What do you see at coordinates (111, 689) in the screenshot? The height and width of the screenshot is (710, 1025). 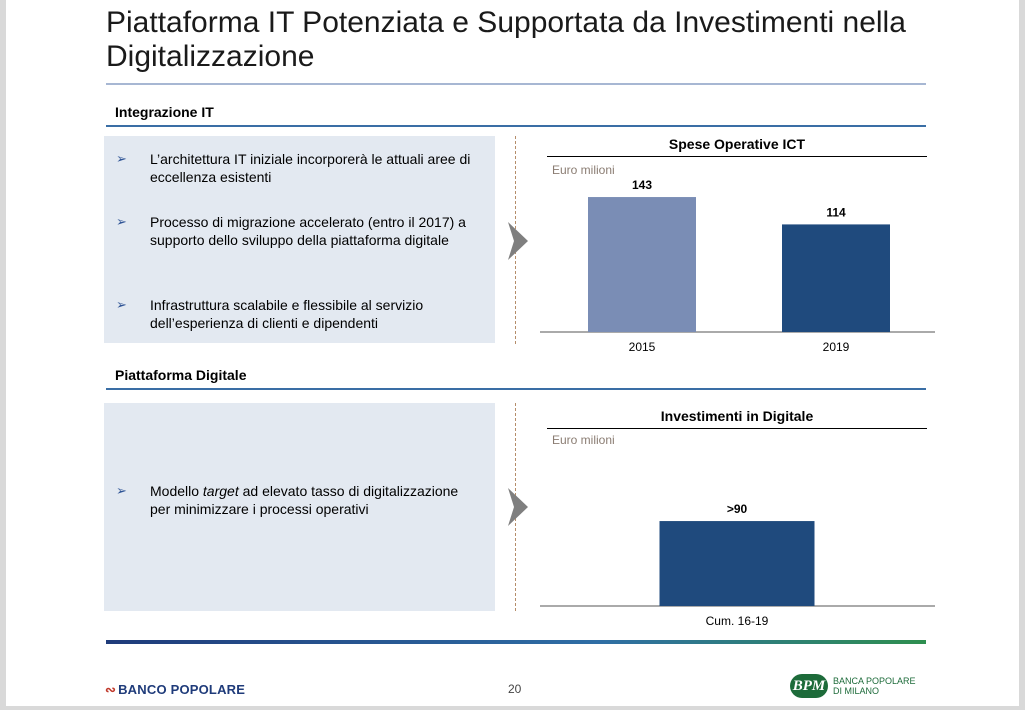 I see `banco-popolare-mark-icon: ∾` at bounding box center [111, 689].